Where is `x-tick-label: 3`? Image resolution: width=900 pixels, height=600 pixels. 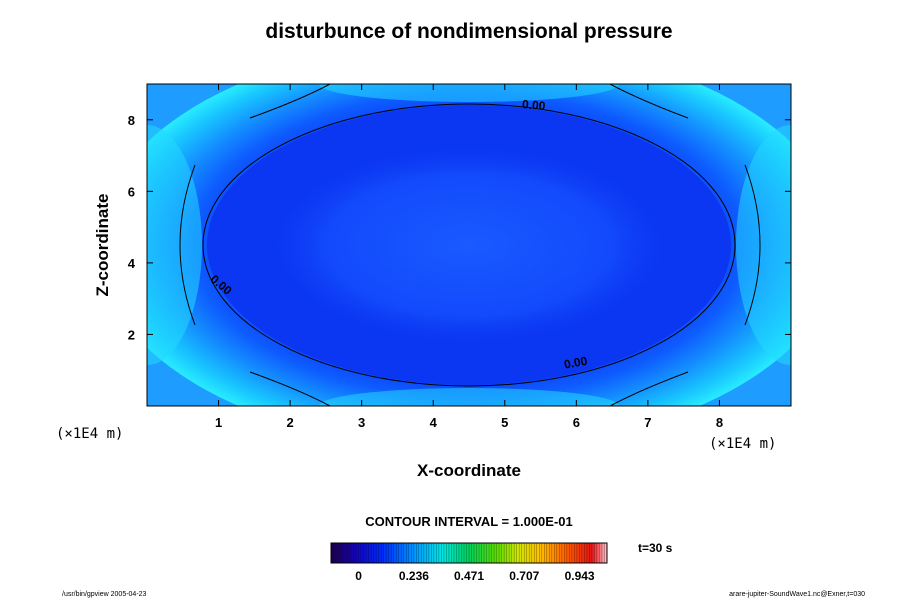
x-tick-label: 3 is located at coordinates (361, 422).